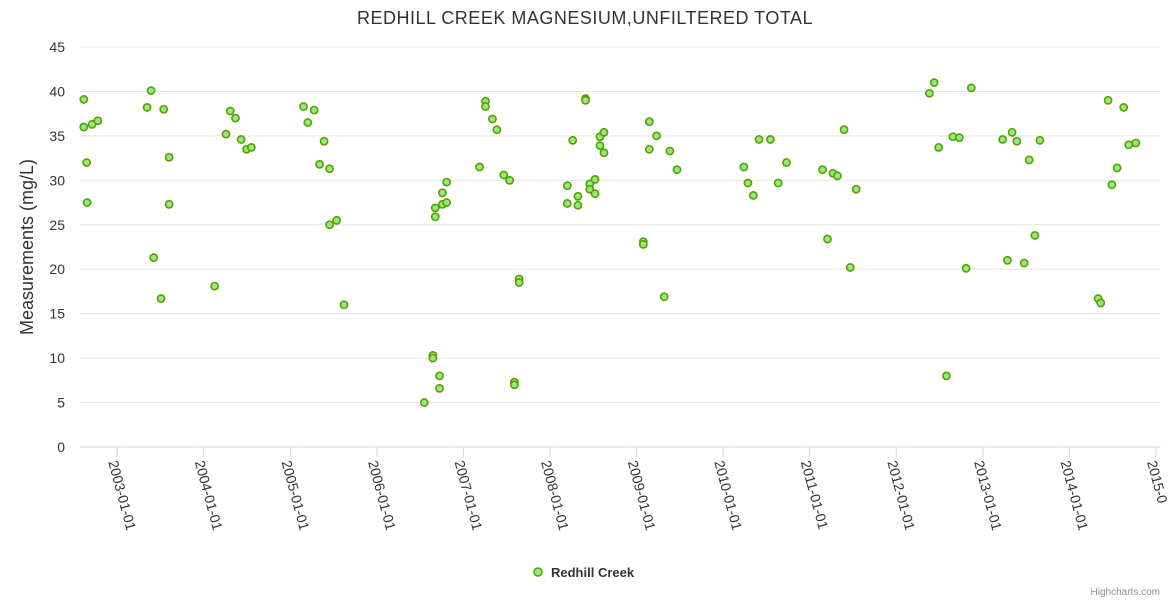 The height and width of the screenshot is (600, 1170). Describe the element at coordinates (1125, 592) in the screenshot. I see `credits: Highcharts.com` at that location.